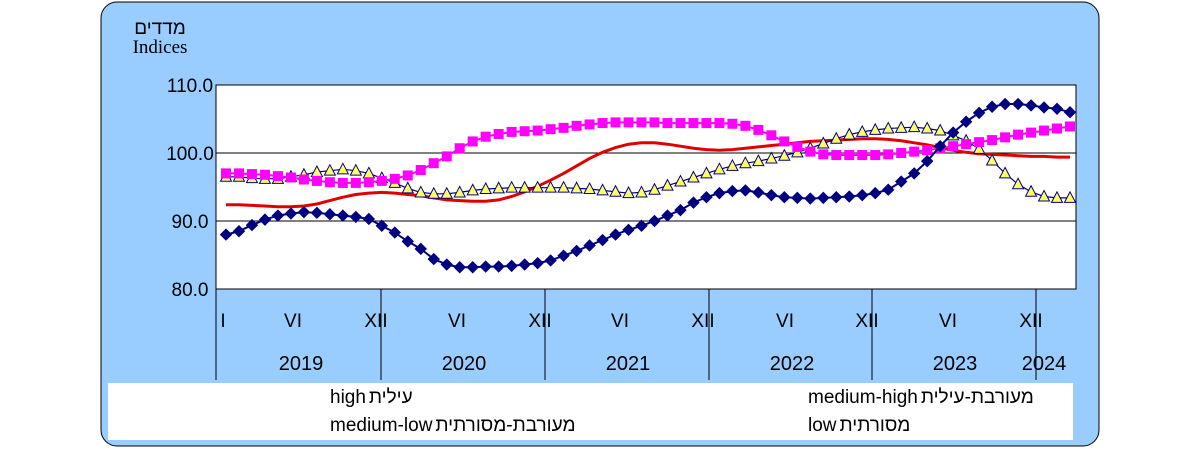 The height and width of the screenshot is (449, 1200). Describe the element at coordinates (863, 397) in the screenshot. I see `legend-label-medium-high-en: medium-high` at that location.